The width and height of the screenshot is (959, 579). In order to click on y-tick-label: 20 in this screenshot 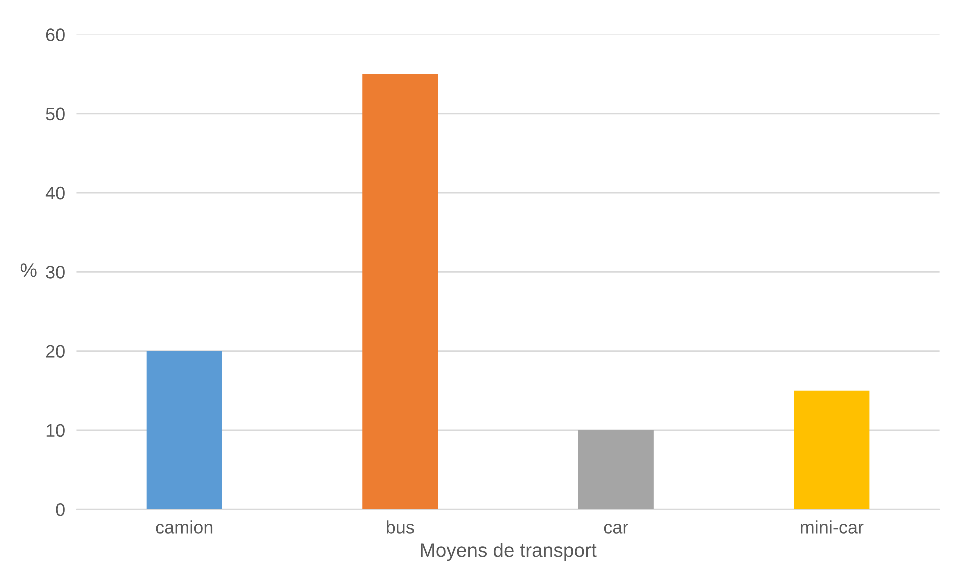, I will do `click(55, 351)`.